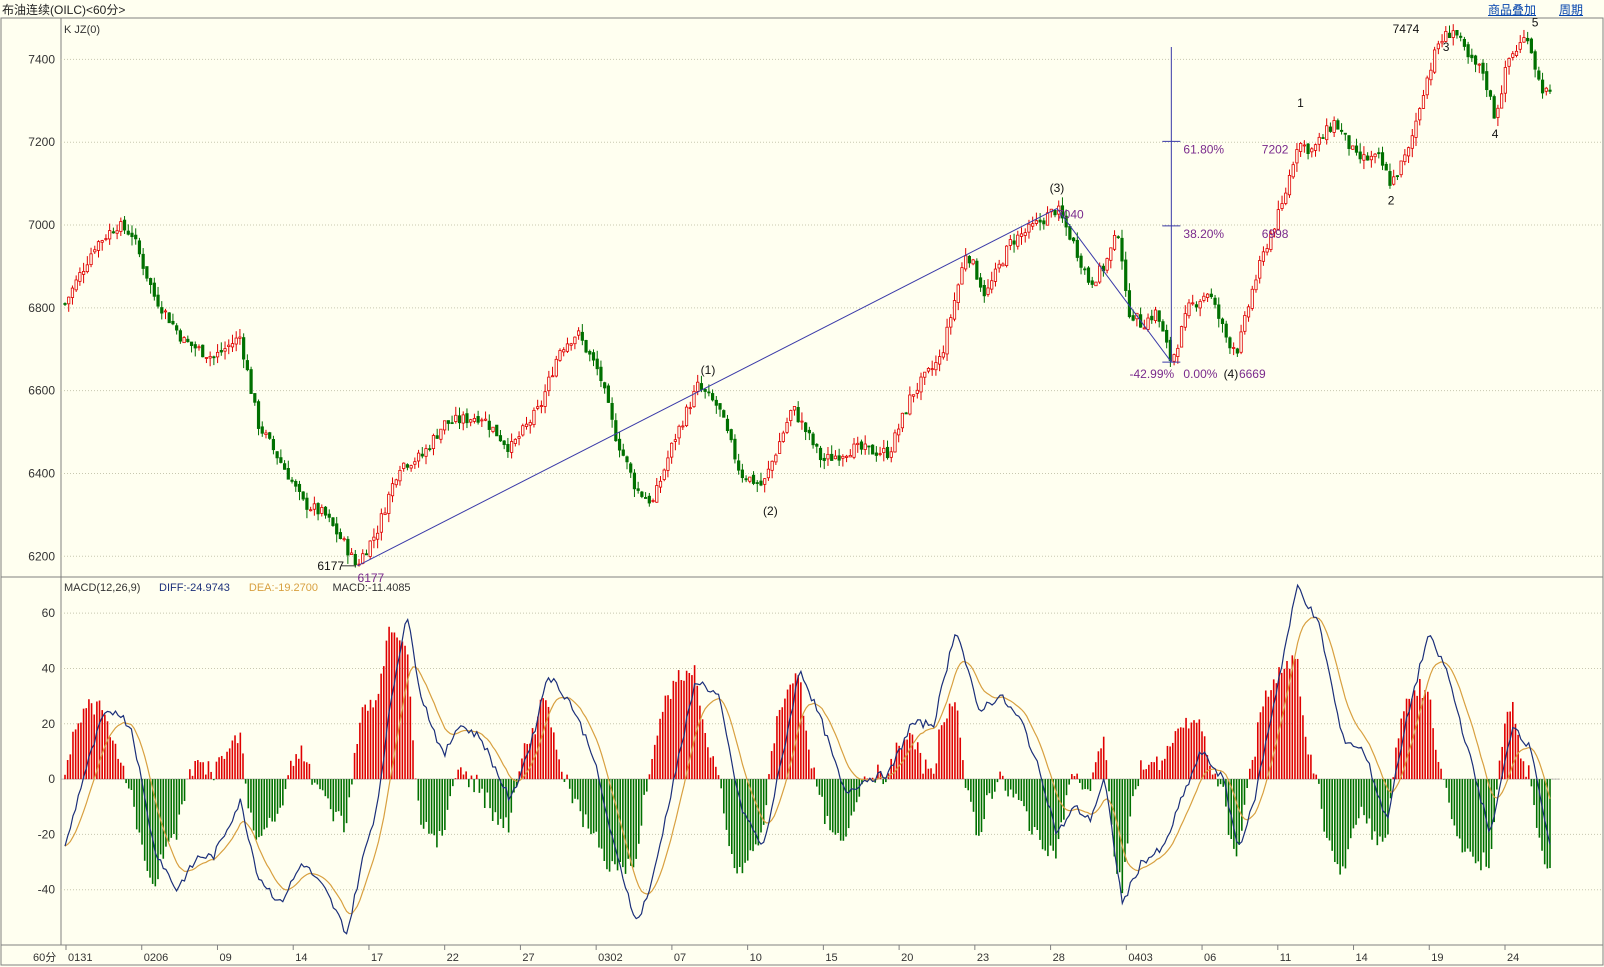  What do you see at coordinates (1275, 234) in the screenshot?
I see `price-annotation: 6998` at bounding box center [1275, 234].